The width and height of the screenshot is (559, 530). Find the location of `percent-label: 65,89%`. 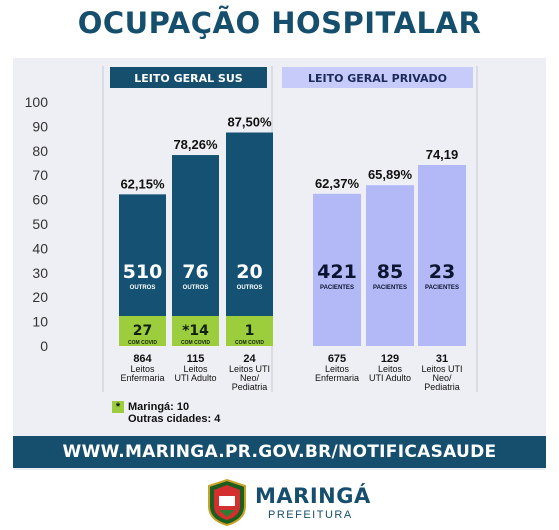

percent-label: 65,89% is located at coordinates (390, 174).